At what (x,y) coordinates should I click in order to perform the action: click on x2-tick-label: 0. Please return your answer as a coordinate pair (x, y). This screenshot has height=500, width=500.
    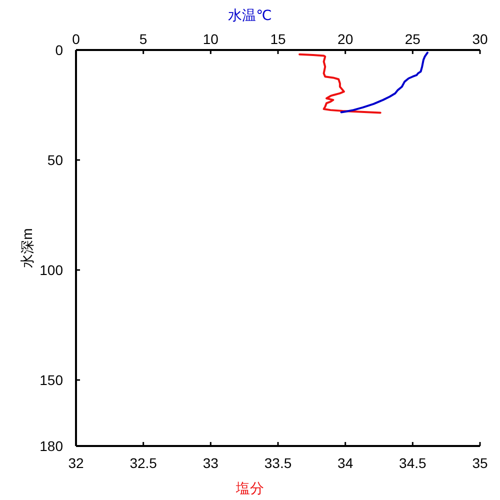
    Looking at the image, I should click on (76, 39).